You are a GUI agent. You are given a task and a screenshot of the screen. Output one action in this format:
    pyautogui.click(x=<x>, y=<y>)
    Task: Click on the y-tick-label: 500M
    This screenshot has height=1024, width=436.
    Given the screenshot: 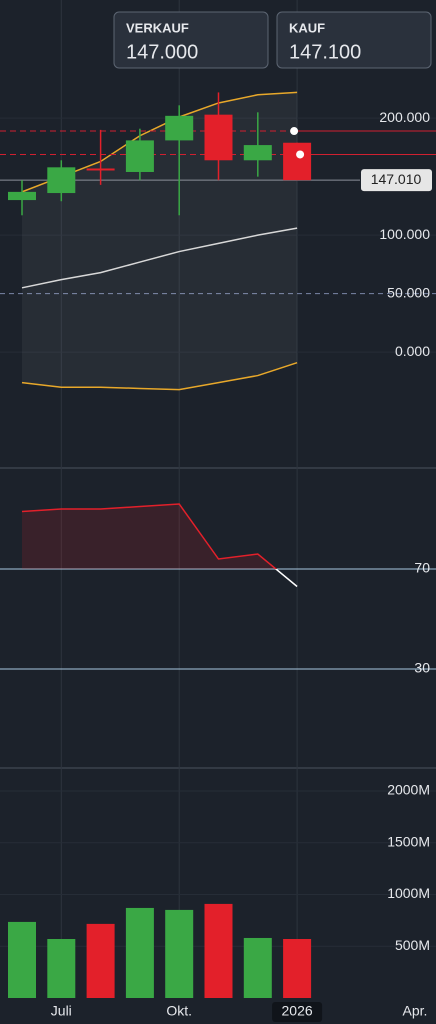 What is the action you would take?
    pyautogui.click(x=412, y=945)
    